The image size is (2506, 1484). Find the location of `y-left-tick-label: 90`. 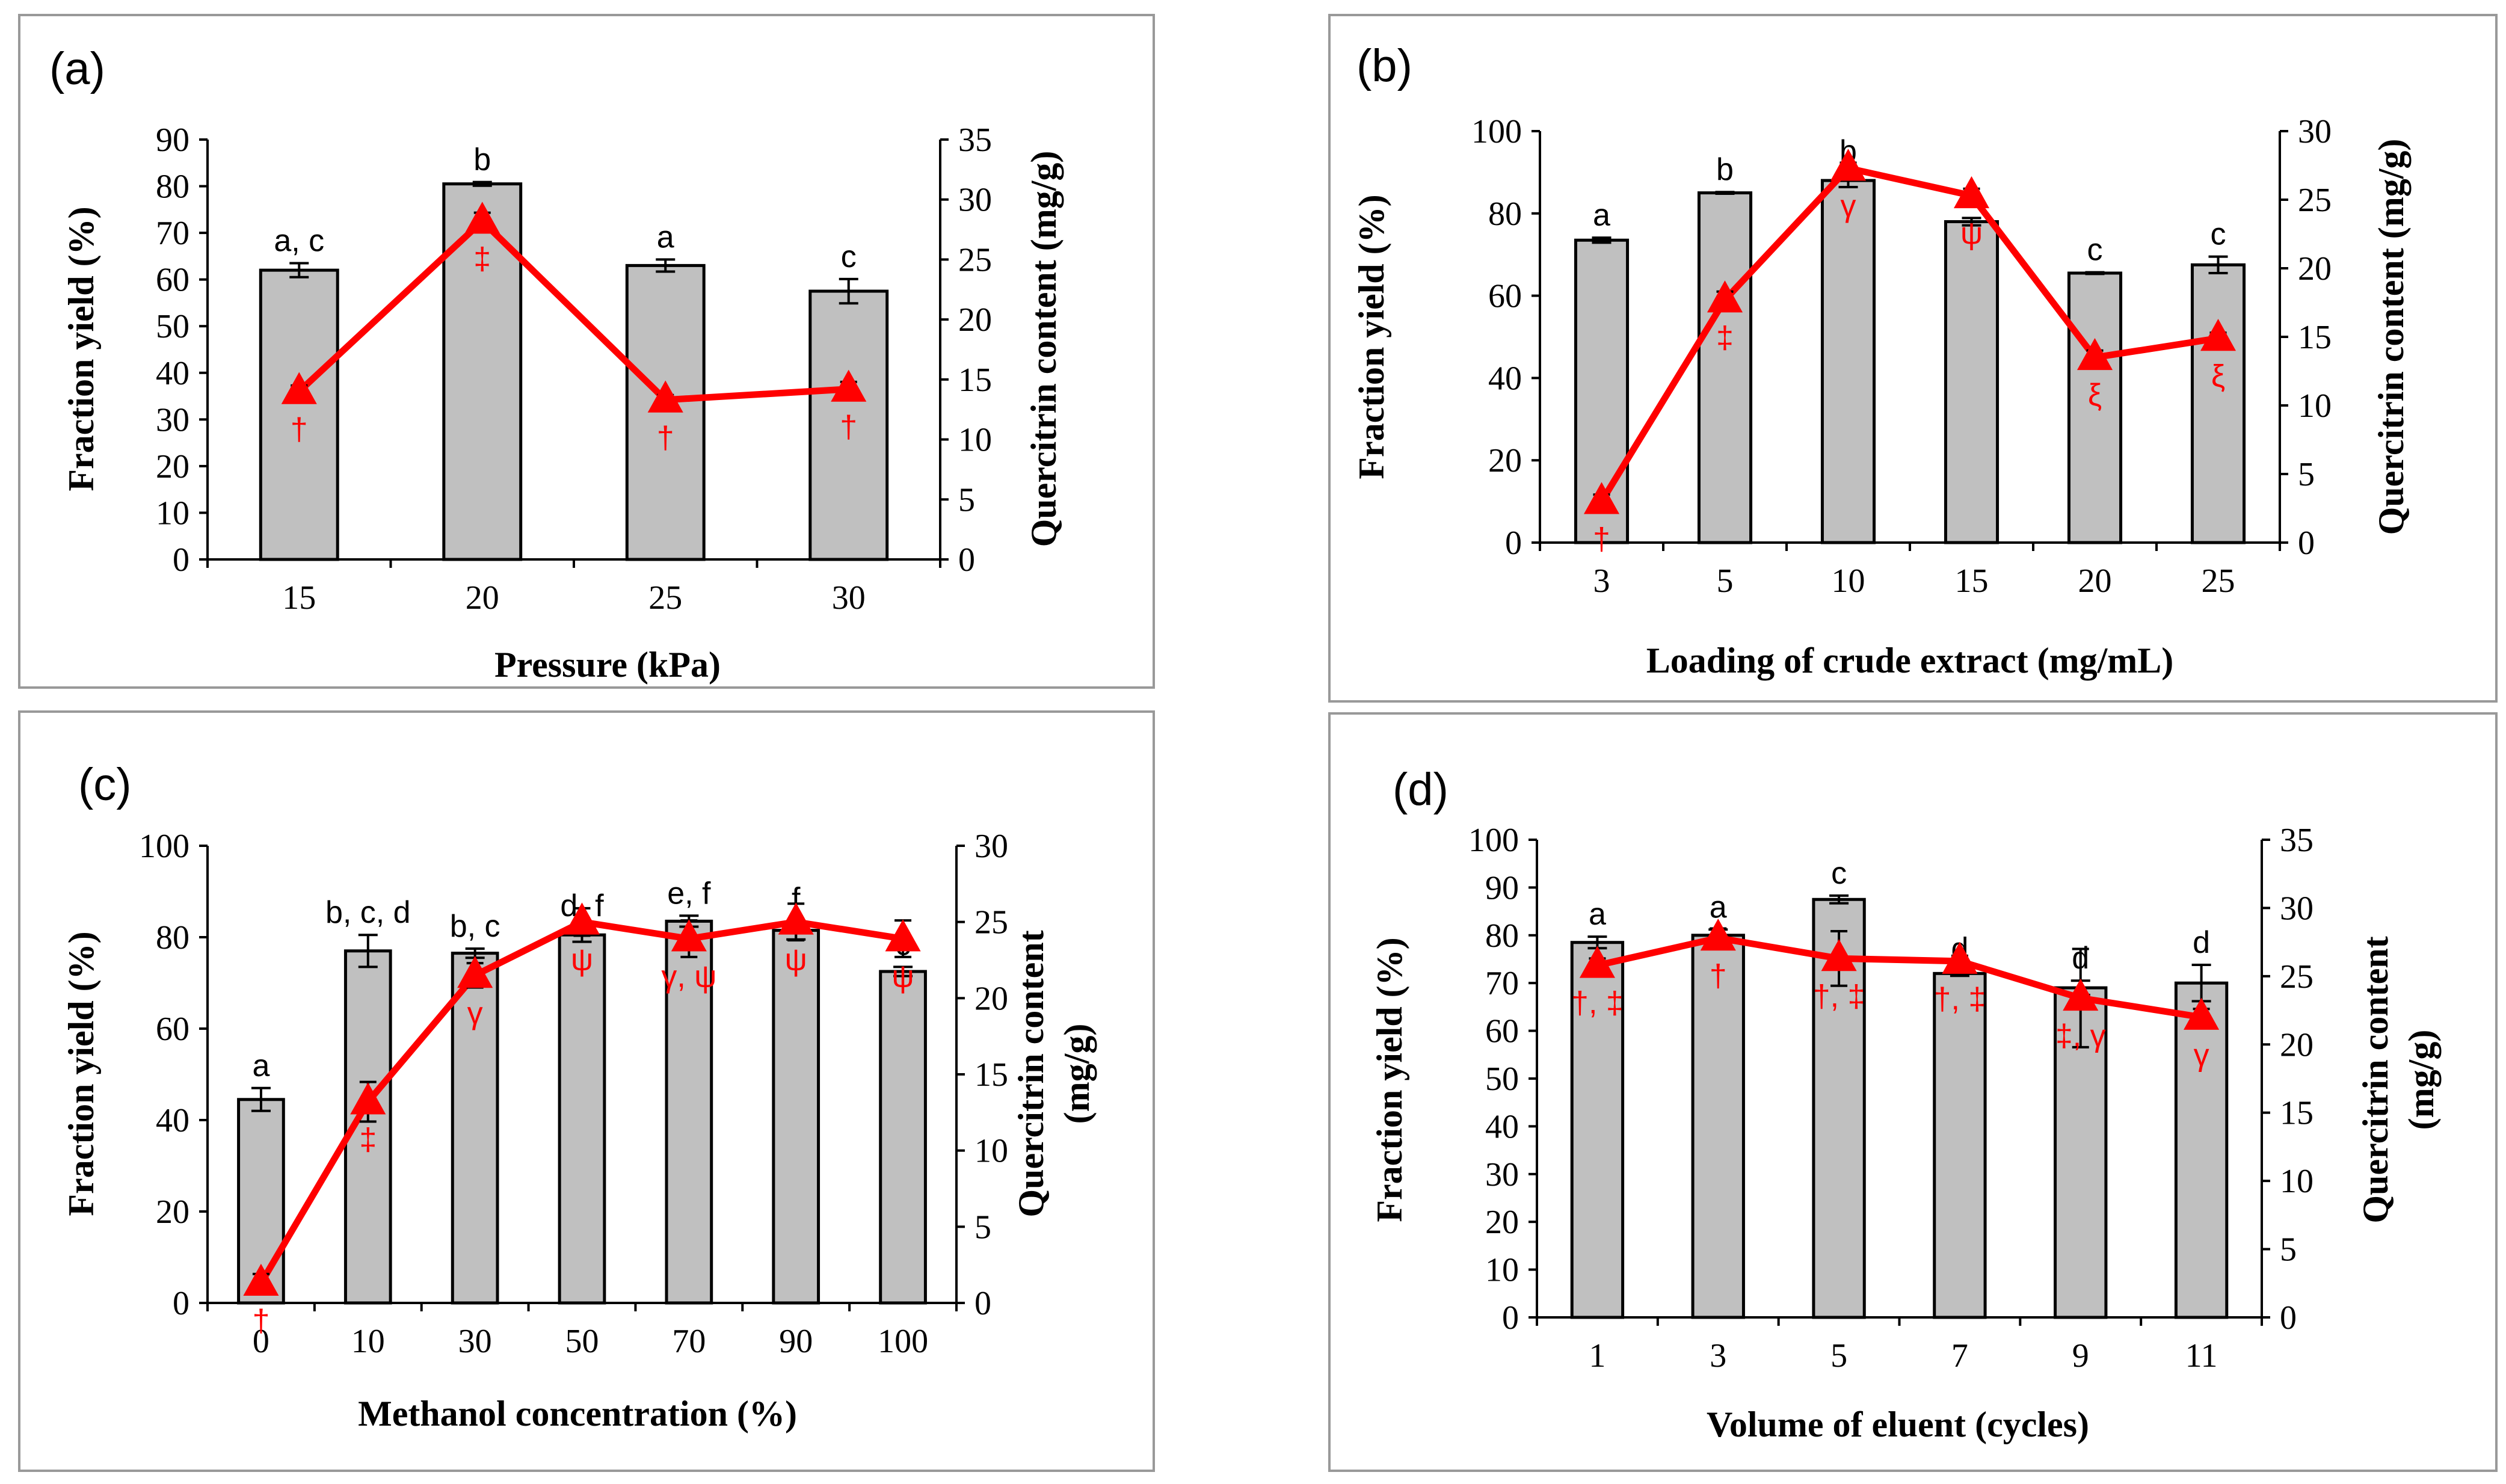

y-left-tick-label: 90 is located at coordinates (172, 141).